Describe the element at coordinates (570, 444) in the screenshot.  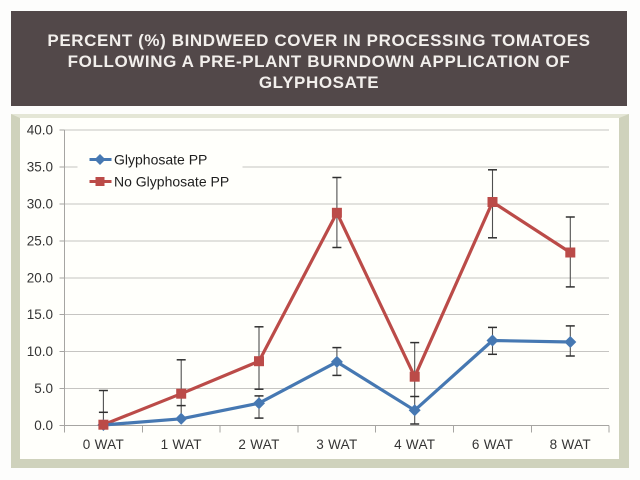
I see `svg-text: 8 WAT` at that location.